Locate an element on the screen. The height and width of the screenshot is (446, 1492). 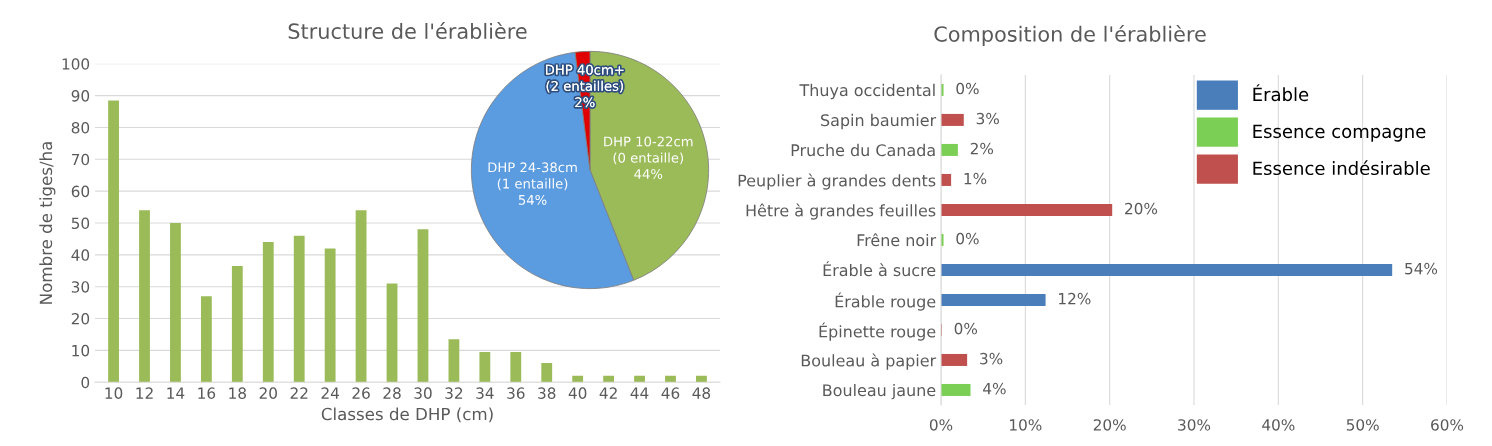
y-tick-label: Thuya occidental is located at coordinates (867, 91).